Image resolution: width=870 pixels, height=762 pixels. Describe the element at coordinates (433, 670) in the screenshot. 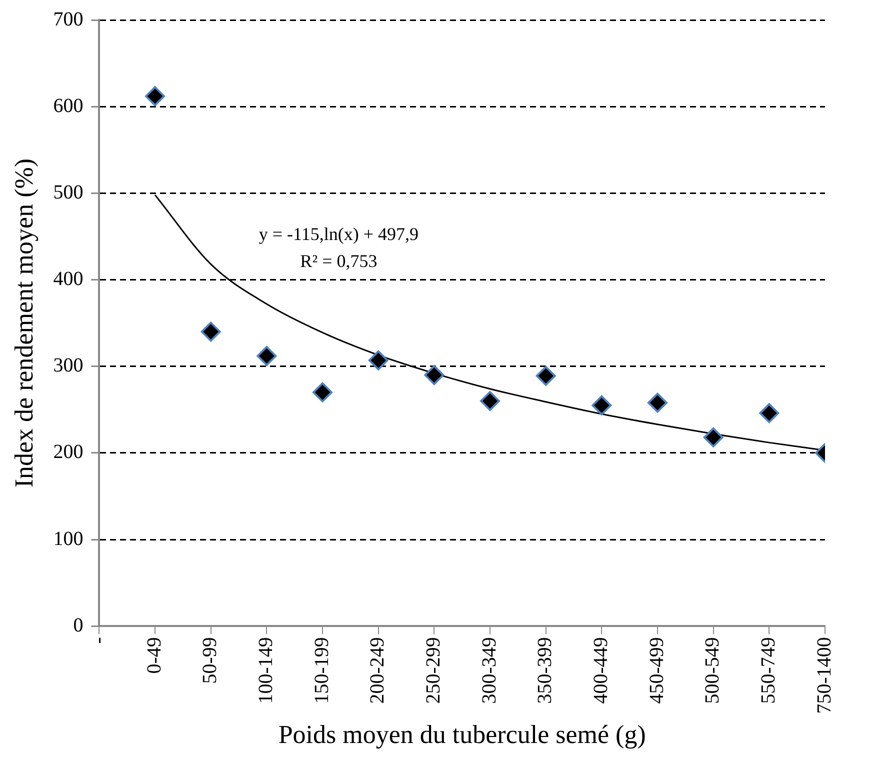

I see `x-tick-label: 250-299` at that location.